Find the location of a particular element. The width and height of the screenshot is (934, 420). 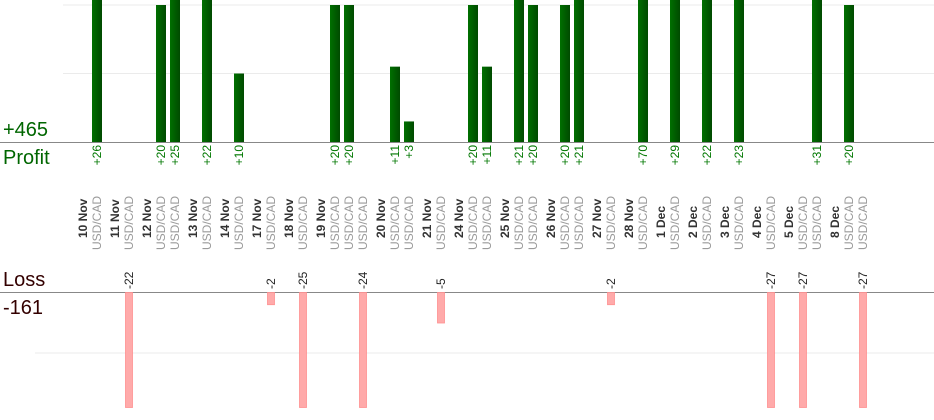

date-label: 26 Nov is located at coordinates (551, 218).